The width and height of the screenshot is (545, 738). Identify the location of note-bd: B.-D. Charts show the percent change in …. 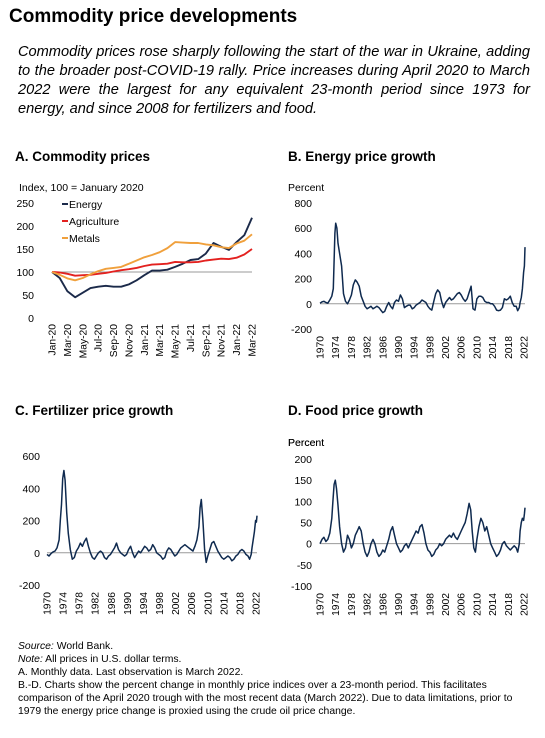
(265, 698).